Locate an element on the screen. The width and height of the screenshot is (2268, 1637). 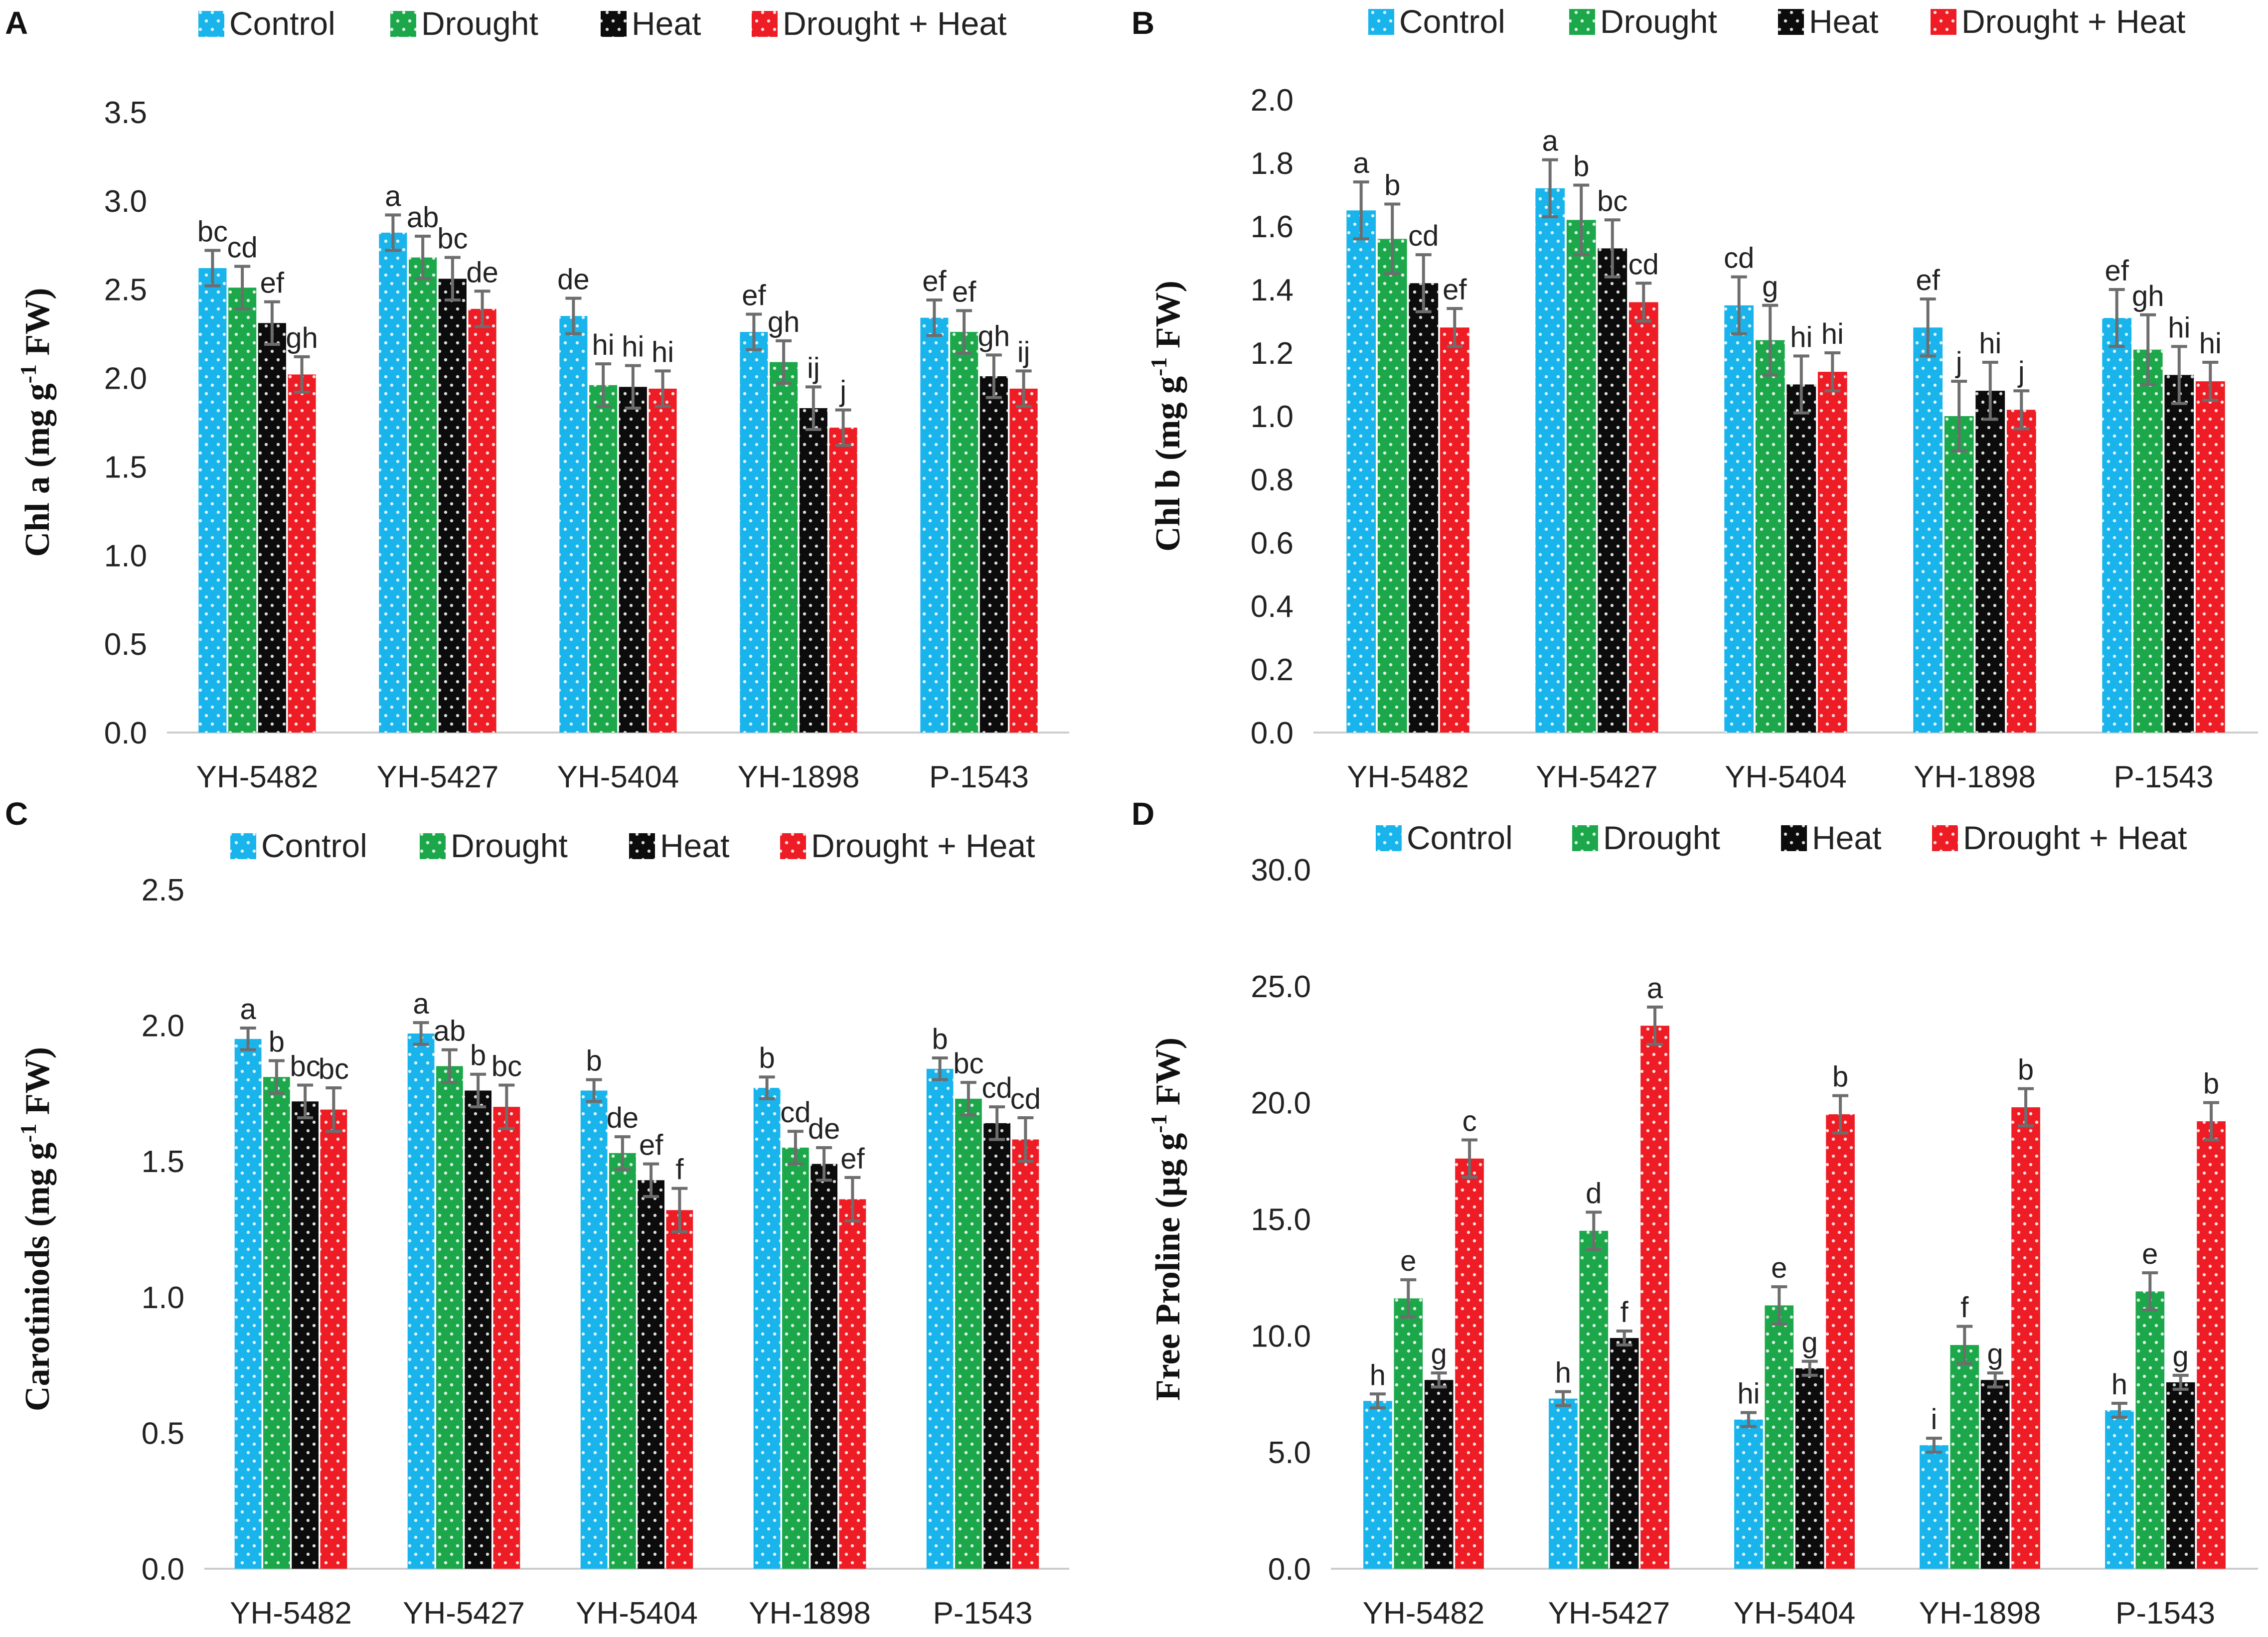
significance-label: d is located at coordinates (1594, 1193).